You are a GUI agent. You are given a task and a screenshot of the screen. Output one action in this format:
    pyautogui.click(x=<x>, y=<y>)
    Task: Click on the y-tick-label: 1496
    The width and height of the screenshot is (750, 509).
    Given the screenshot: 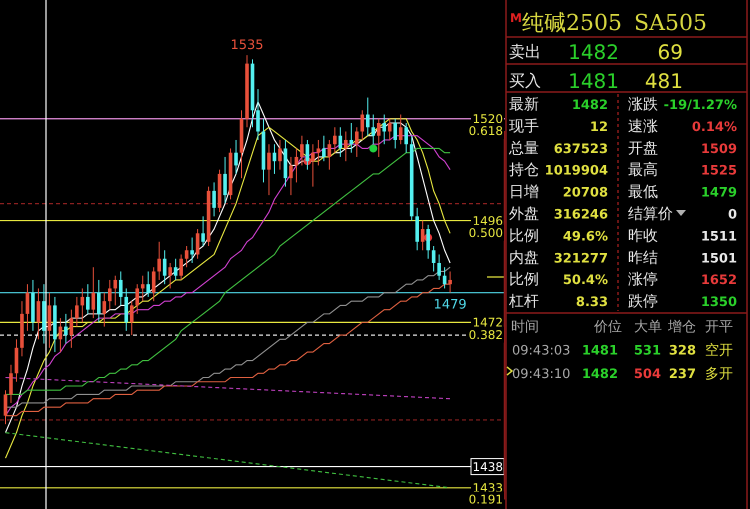 What is the action you would take?
    pyautogui.click(x=487, y=221)
    